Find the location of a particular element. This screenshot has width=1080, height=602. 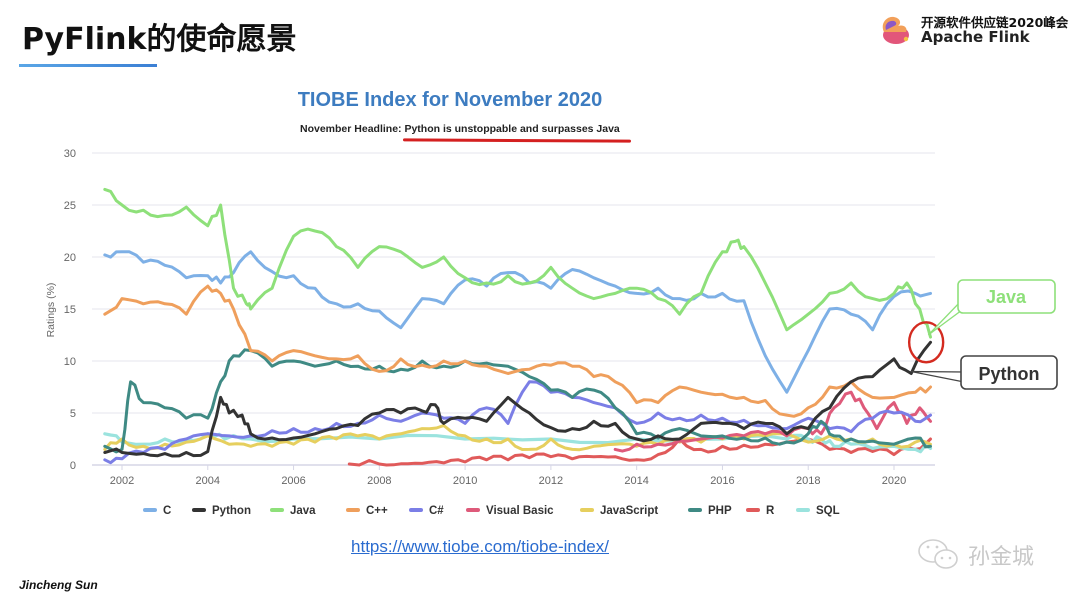

legend-item: SQL is located at coordinates (818, 511).